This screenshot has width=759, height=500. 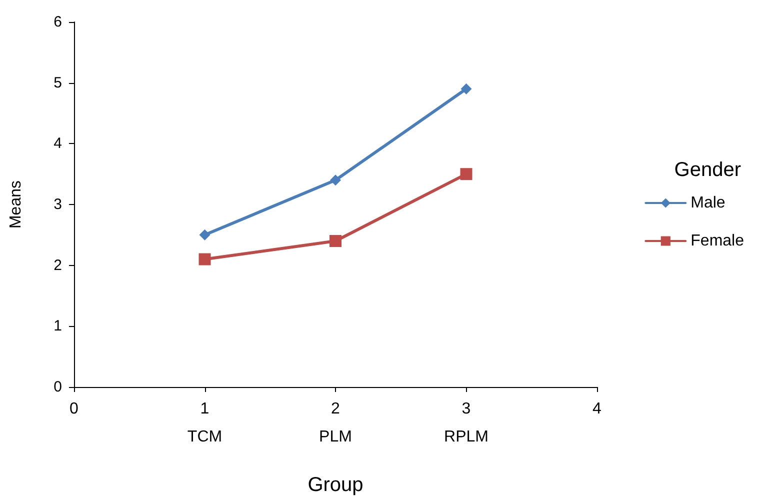 What do you see at coordinates (204, 423) in the screenshot?
I see `x-tick-label: 1 TCM` at bounding box center [204, 423].